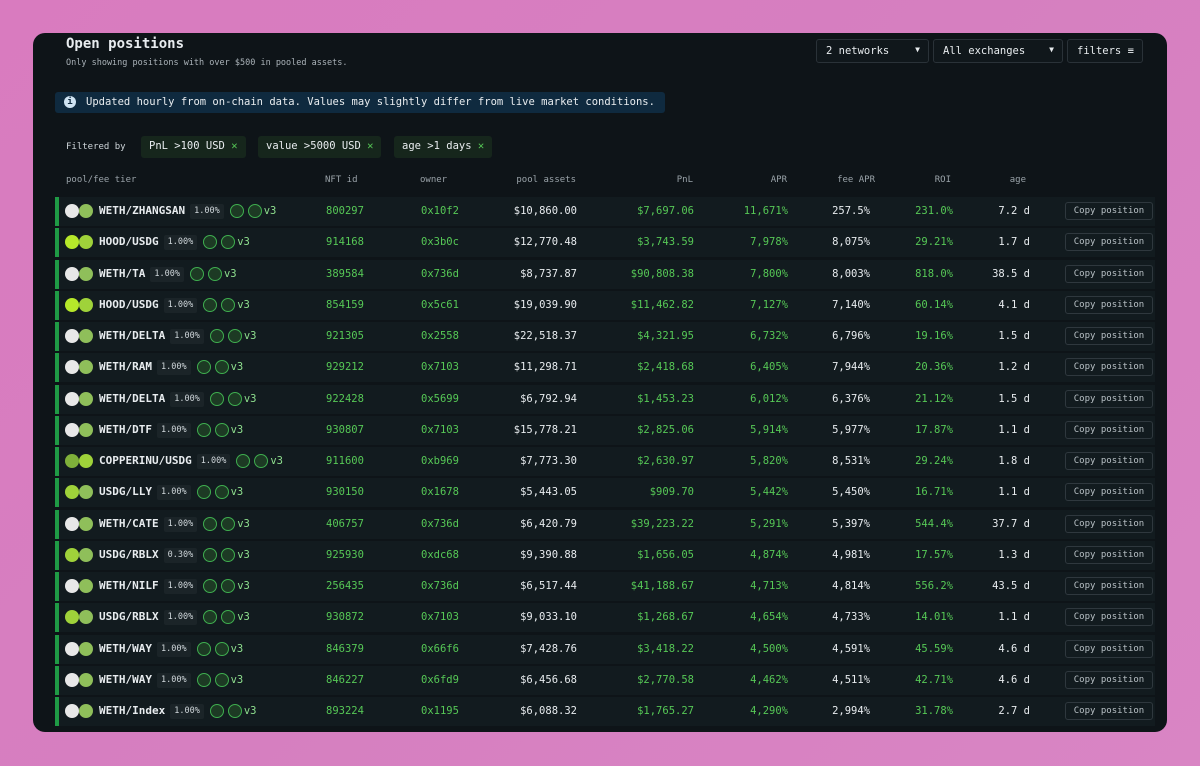  What do you see at coordinates (193, 147) in the screenshot?
I see `filter-chip: PnL >100 USD ✕` at bounding box center [193, 147].